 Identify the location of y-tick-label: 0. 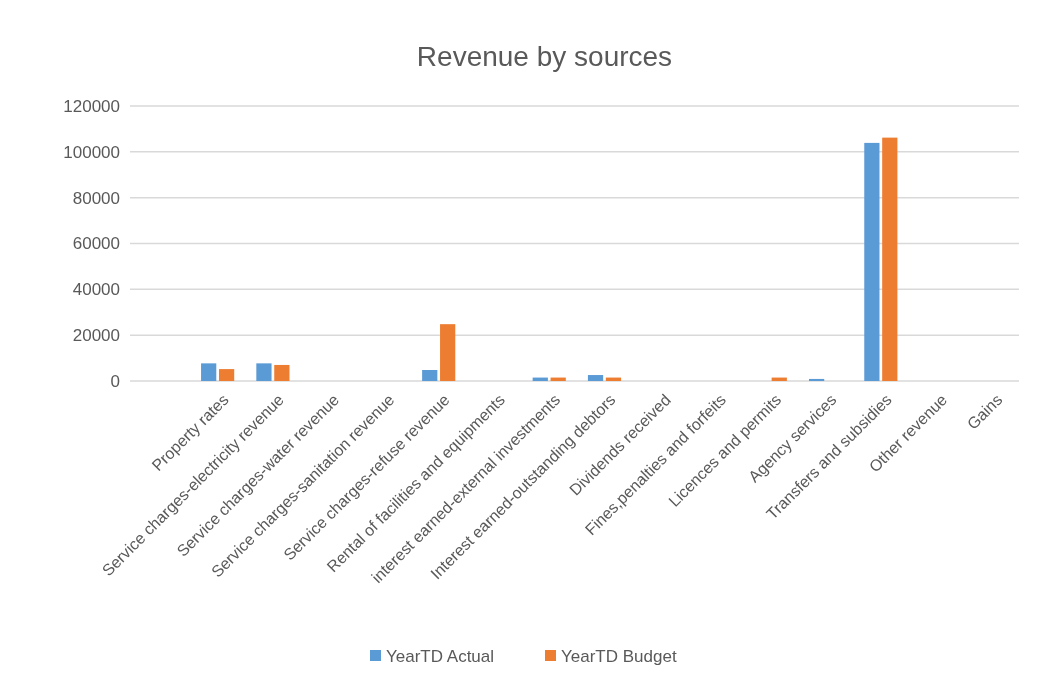
(115, 381).